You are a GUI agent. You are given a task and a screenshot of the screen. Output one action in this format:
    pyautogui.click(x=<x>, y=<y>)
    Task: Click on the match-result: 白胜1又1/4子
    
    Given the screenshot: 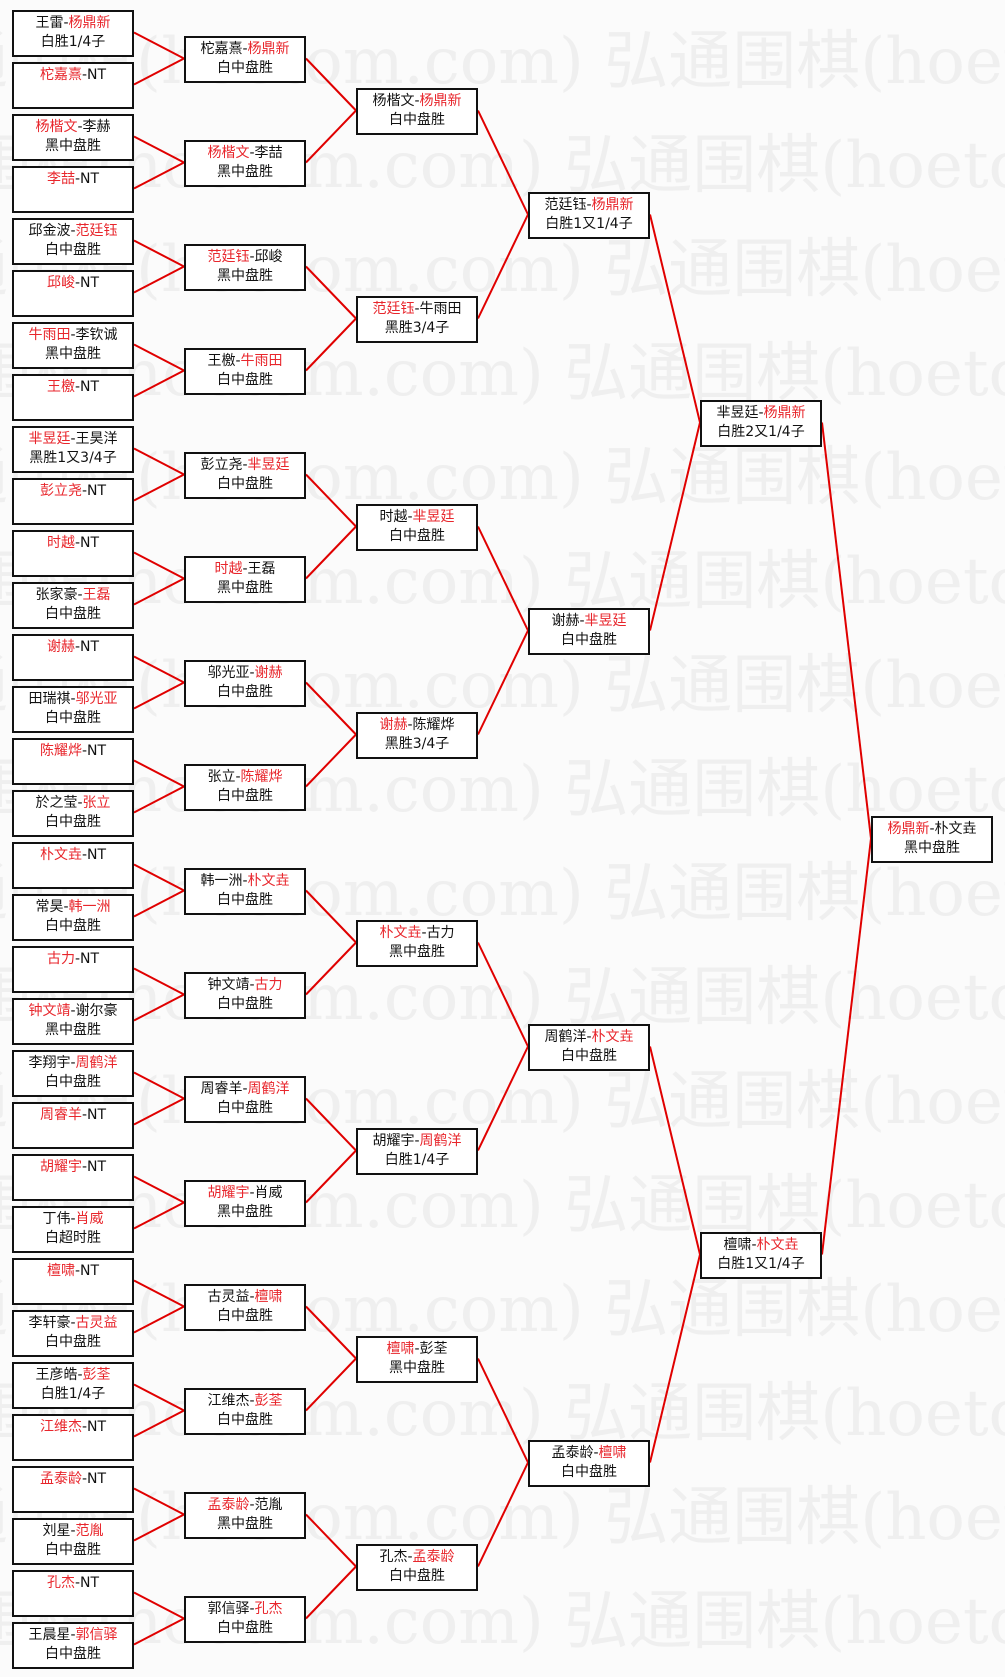 What is the action you would take?
    pyautogui.click(x=589, y=224)
    